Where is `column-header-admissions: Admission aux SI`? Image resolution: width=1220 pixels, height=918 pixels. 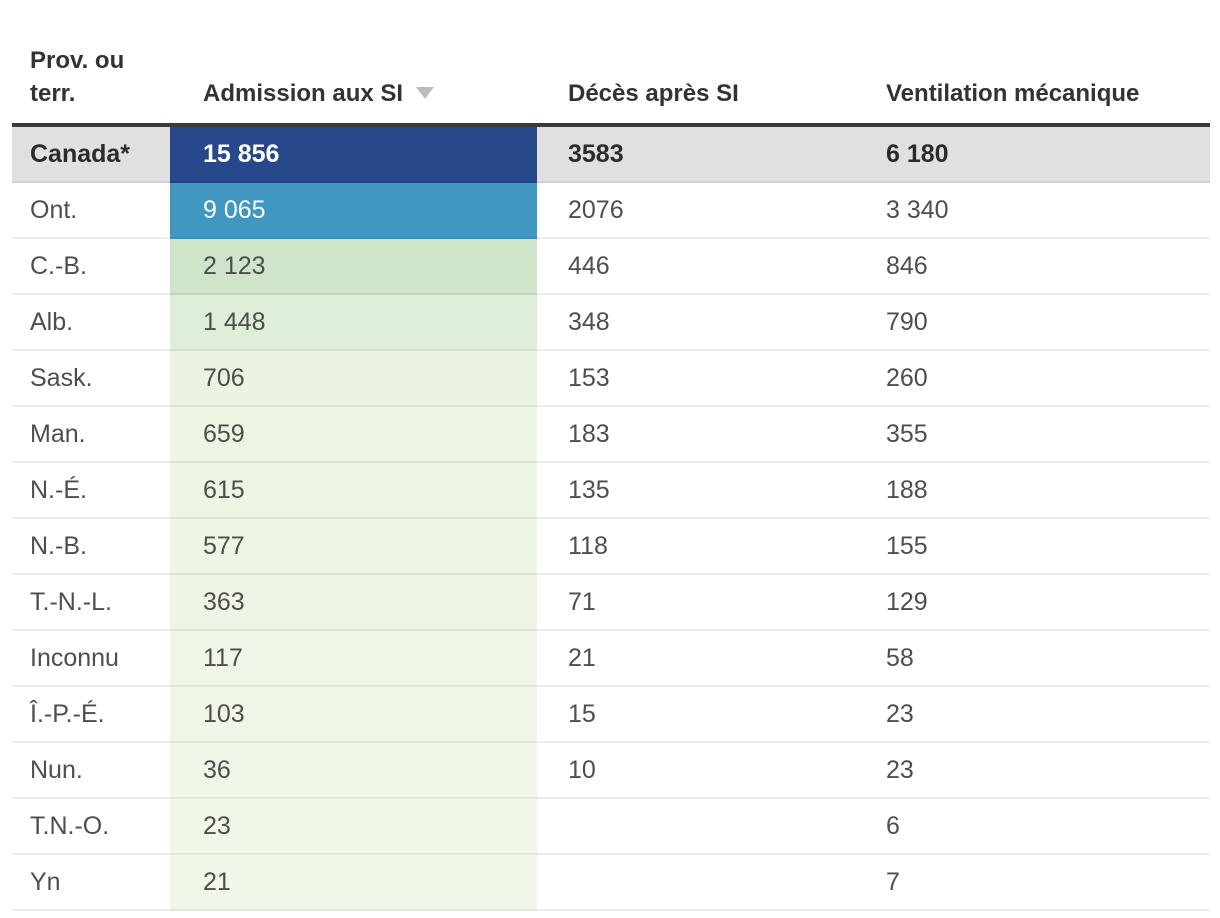
column-header-admissions: Admission aux SI is located at coordinates (353, 93).